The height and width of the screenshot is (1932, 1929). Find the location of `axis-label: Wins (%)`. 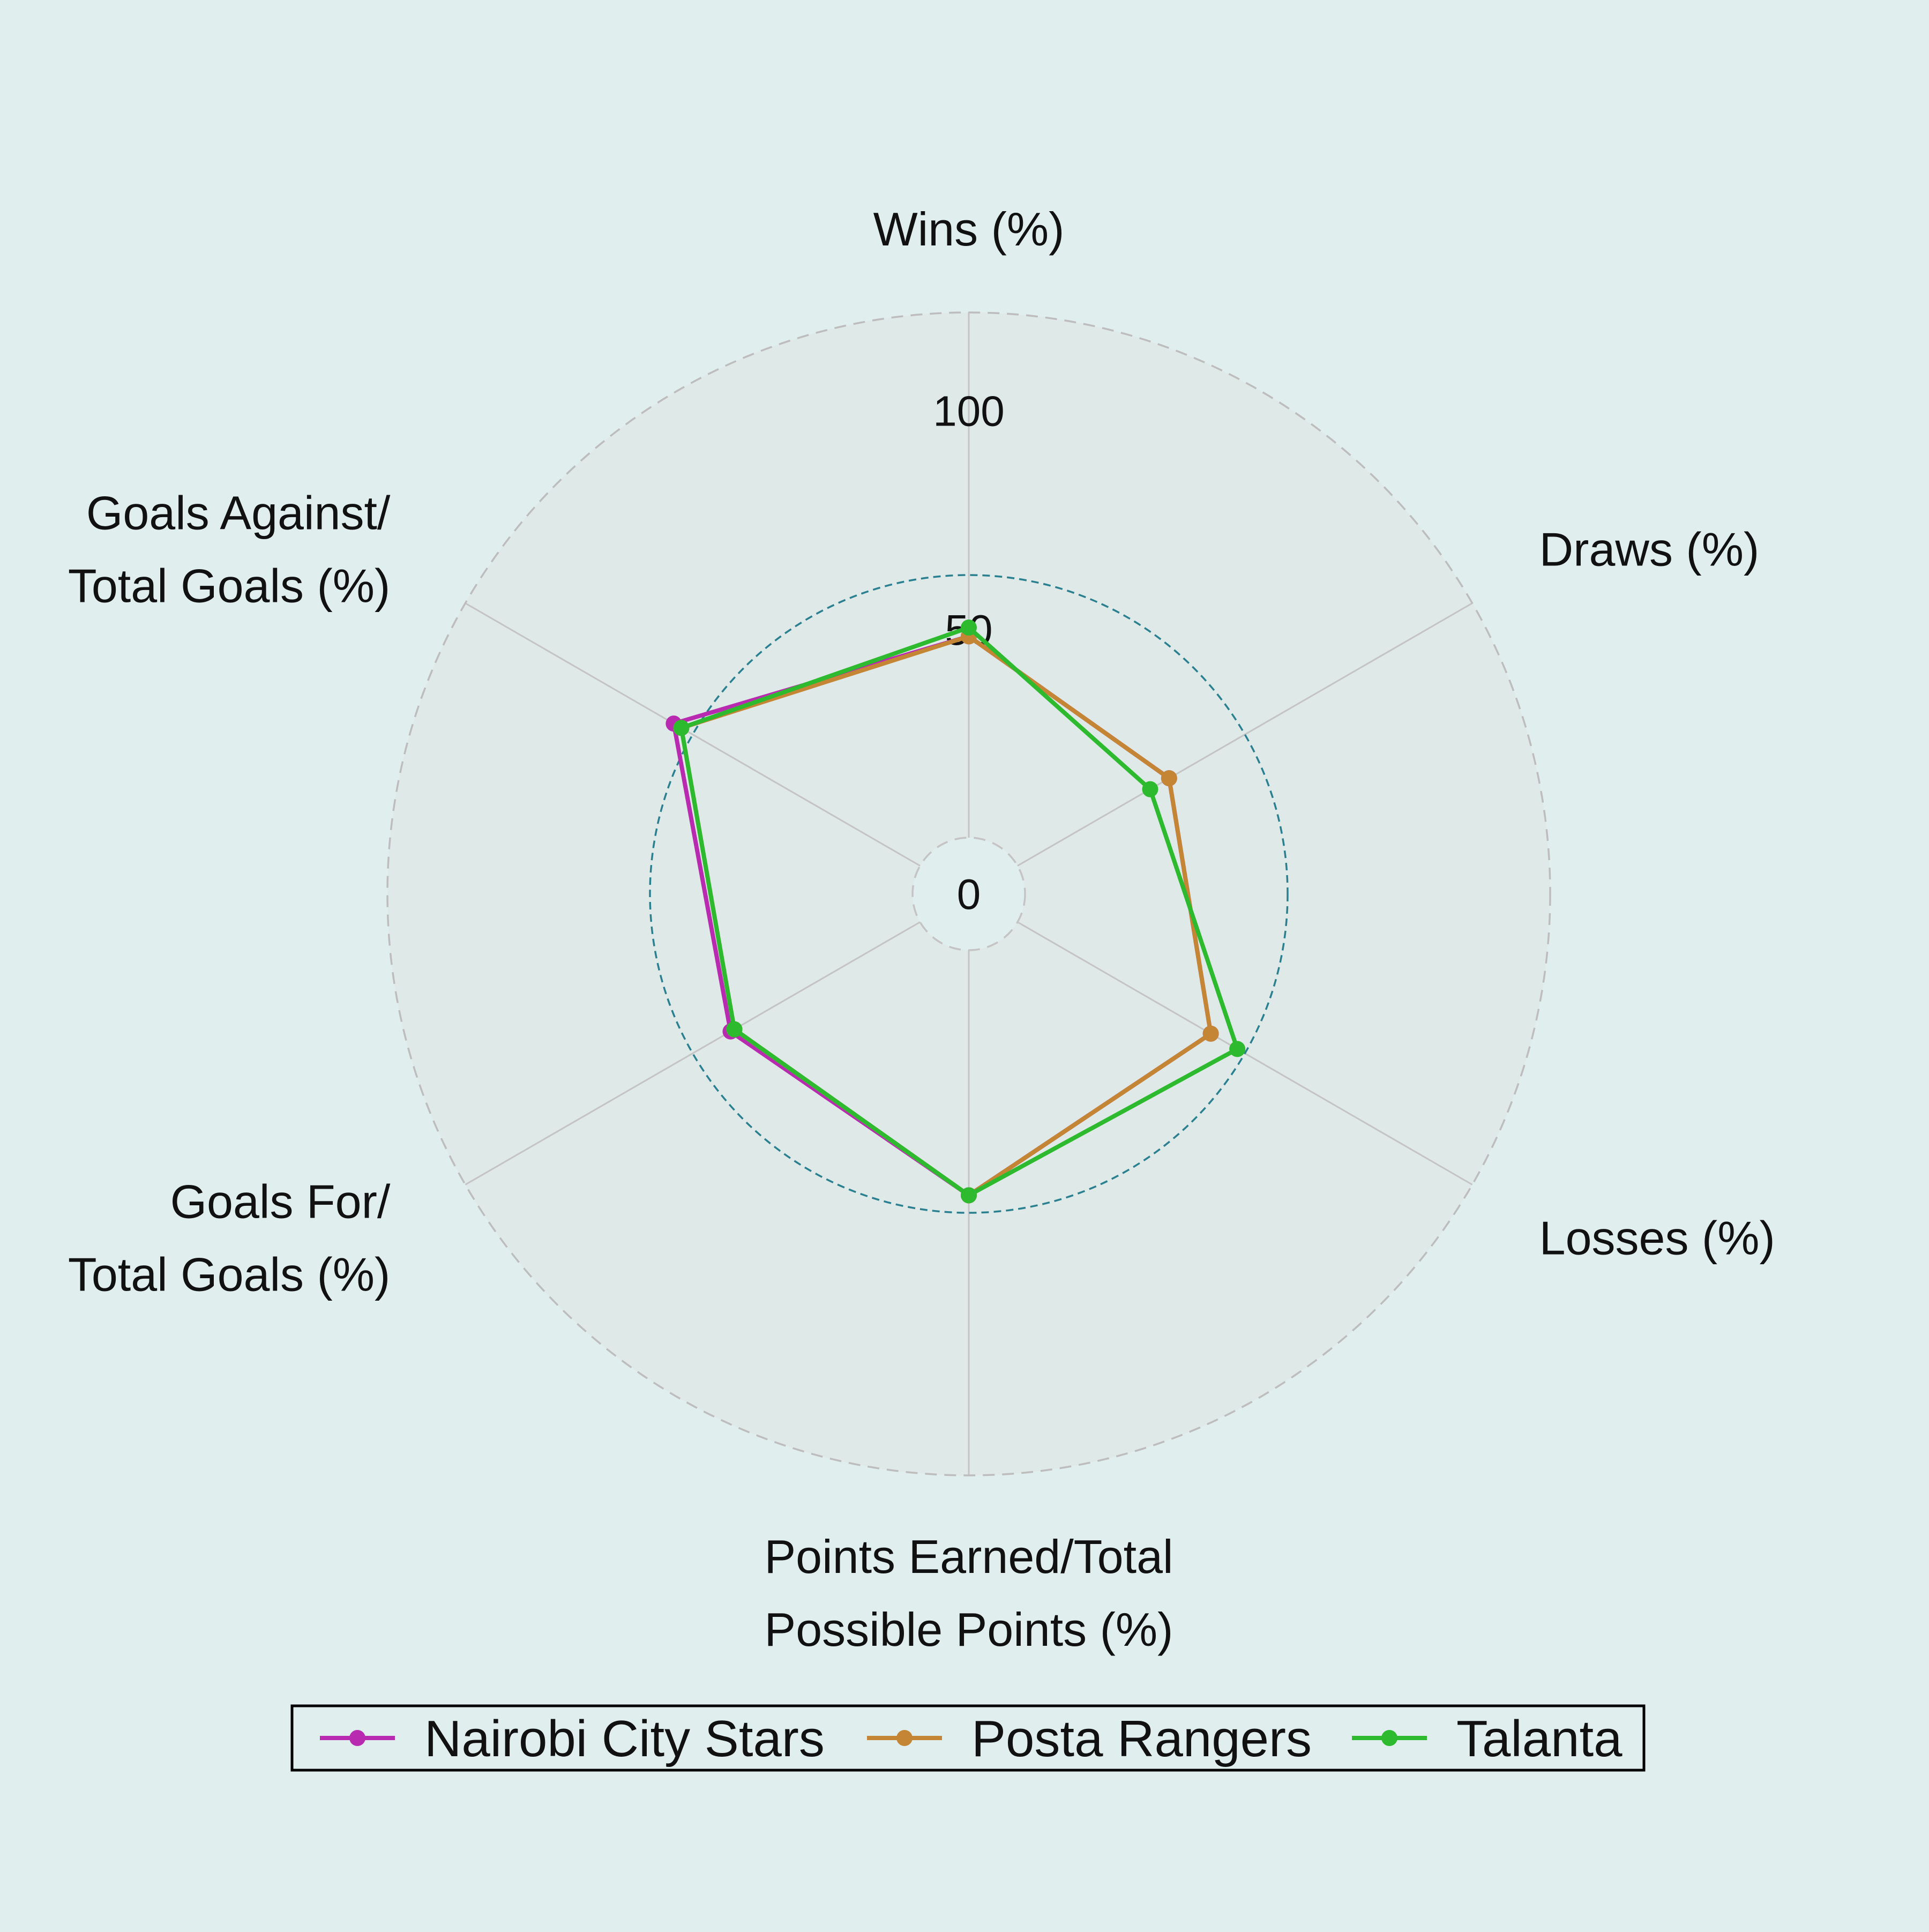

axis-label: Wins (%) is located at coordinates (969, 229).